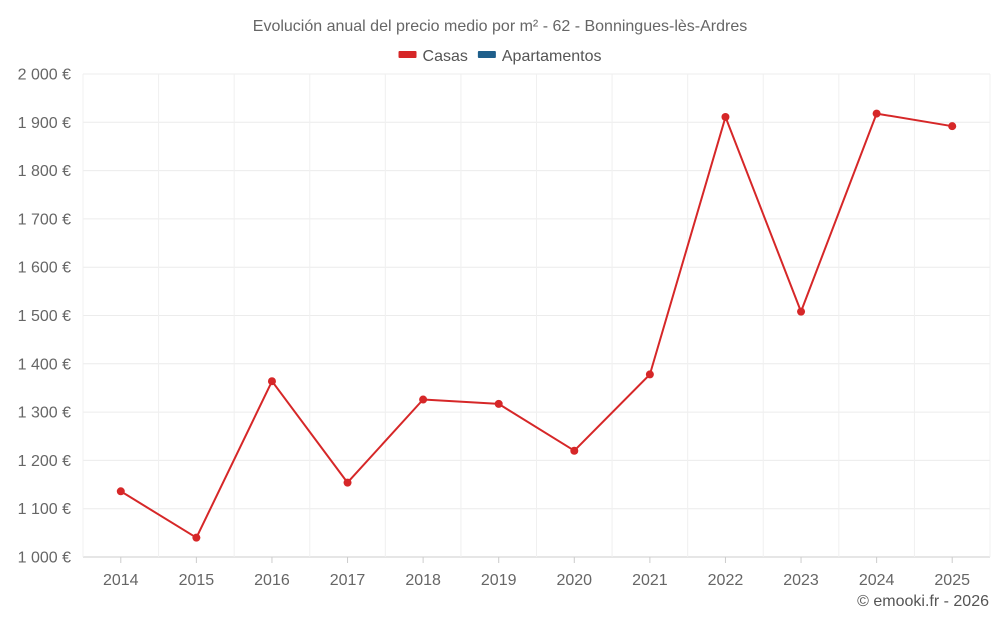  I want to click on legend-item-casas: Casas, so click(433, 56).